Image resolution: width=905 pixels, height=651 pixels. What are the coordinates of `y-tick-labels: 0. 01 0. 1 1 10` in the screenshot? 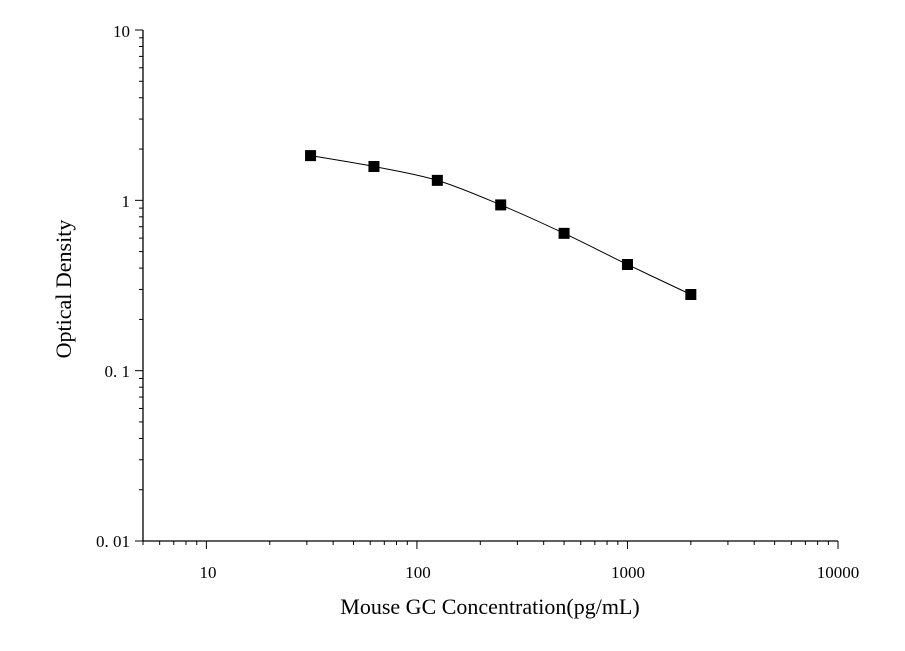 It's located at (113, 286).